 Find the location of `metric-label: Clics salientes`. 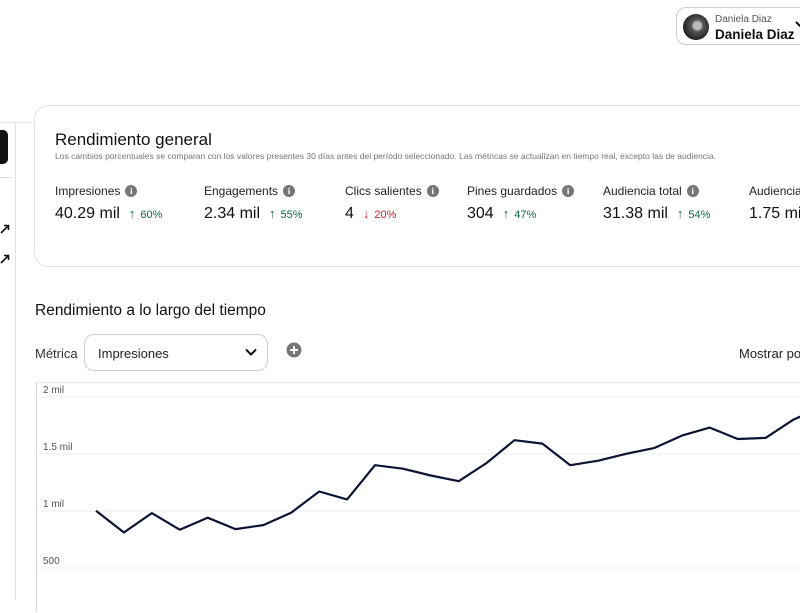

metric-label: Clics salientes is located at coordinates (383, 191).